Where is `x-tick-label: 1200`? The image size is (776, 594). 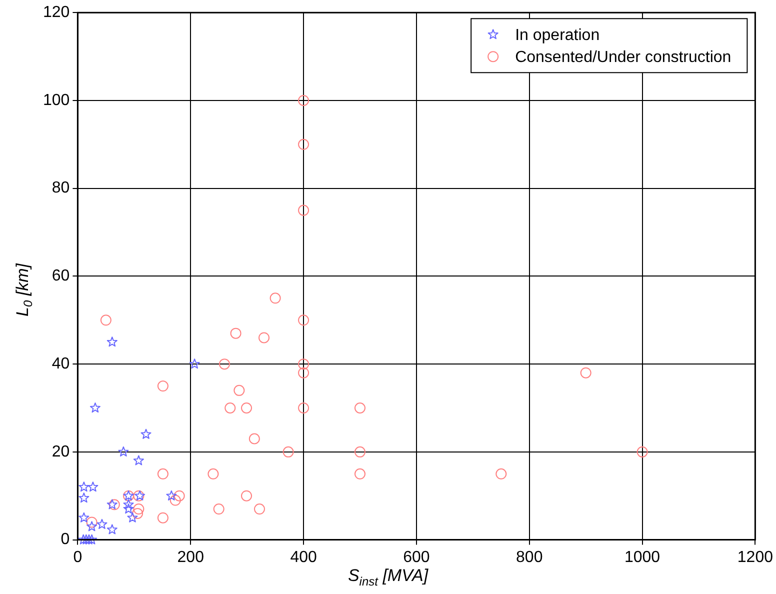
x-tick-label: 1200 is located at coordinates (755, 557).